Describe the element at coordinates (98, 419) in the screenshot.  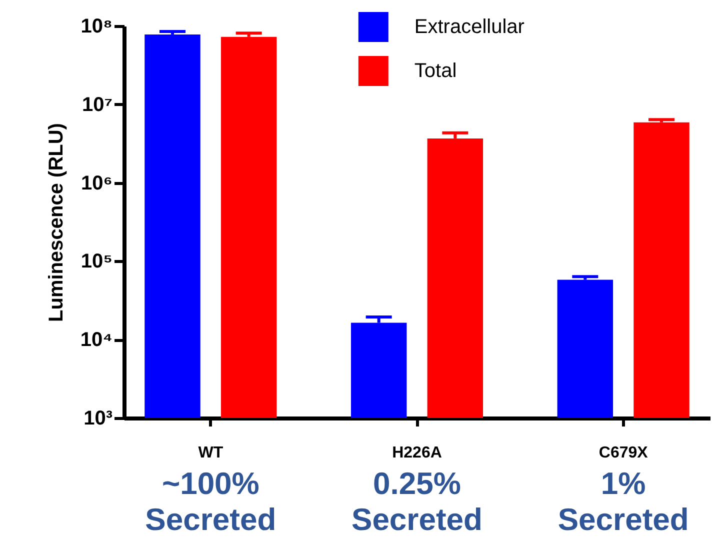
I see `y-tick-label: 10³` at that location.